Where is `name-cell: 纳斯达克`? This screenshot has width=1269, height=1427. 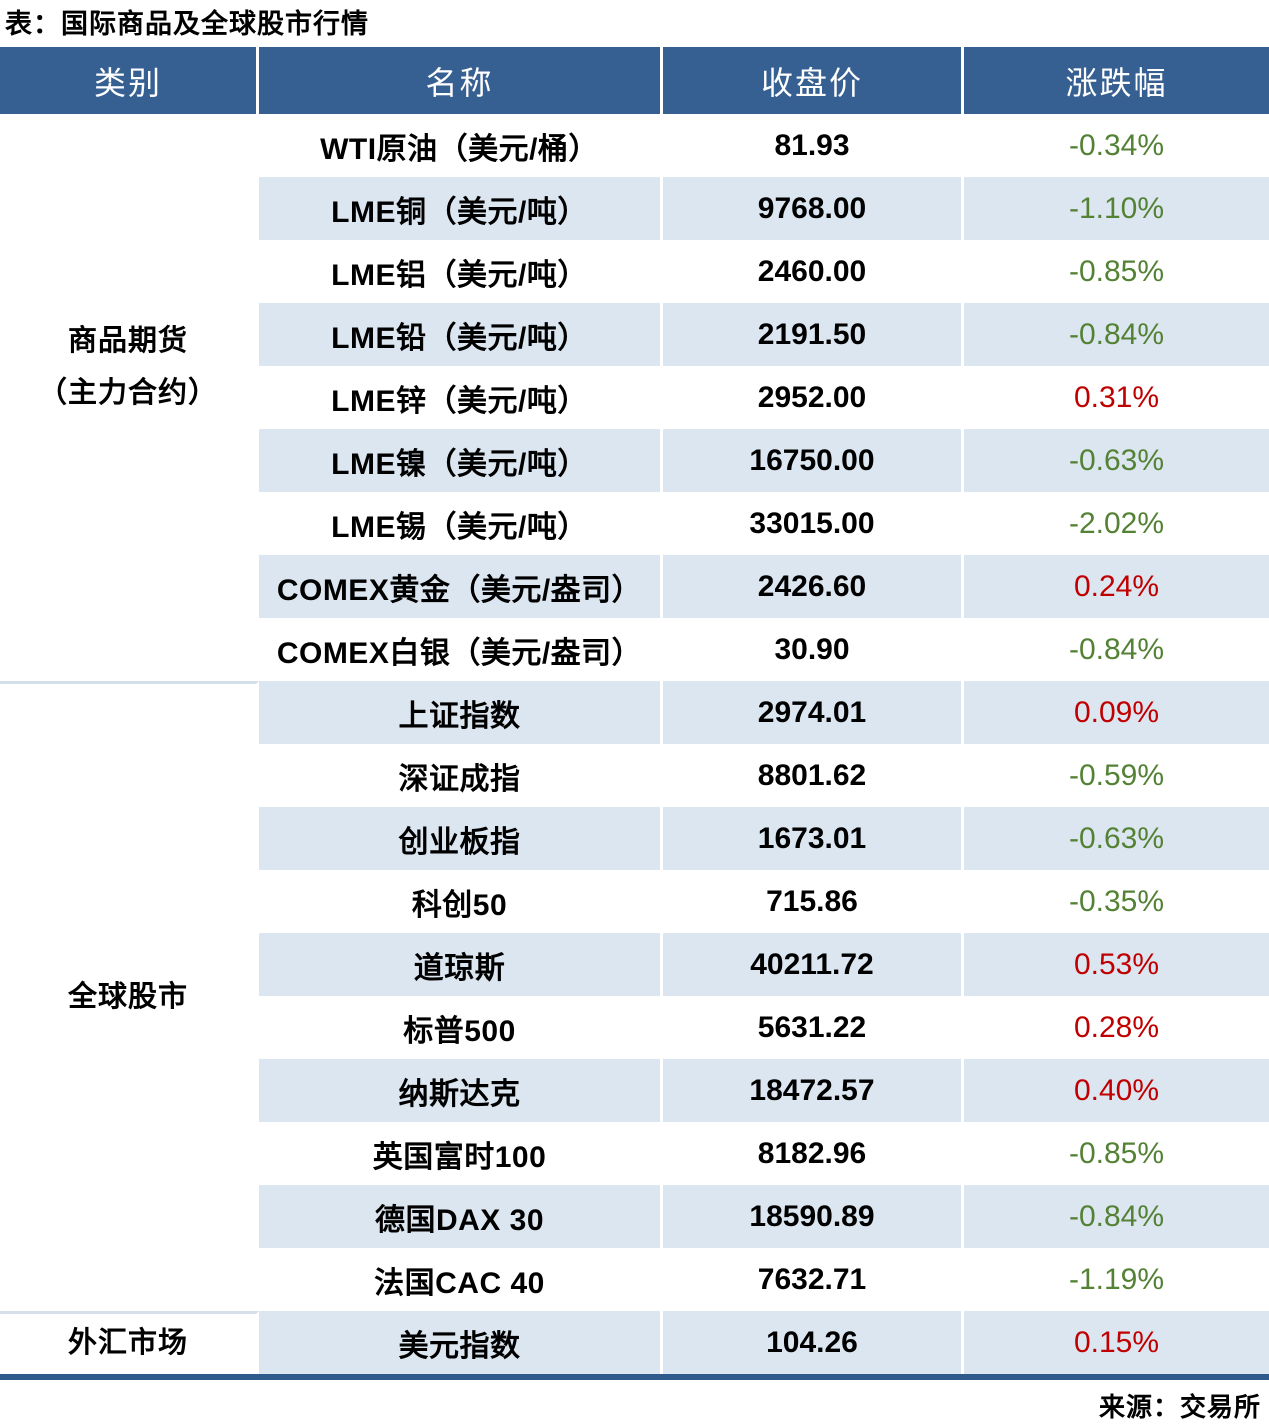
name-cell: 纳斯达克 is located at coordinates (461, 1090).